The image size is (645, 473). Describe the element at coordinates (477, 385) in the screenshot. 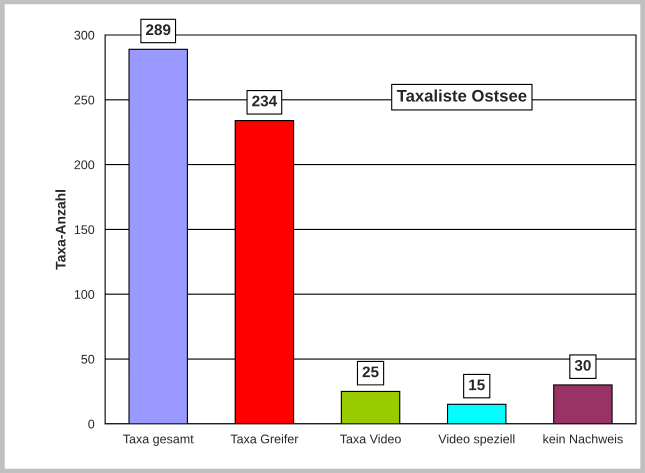

I see `data-label: 15` at that location.